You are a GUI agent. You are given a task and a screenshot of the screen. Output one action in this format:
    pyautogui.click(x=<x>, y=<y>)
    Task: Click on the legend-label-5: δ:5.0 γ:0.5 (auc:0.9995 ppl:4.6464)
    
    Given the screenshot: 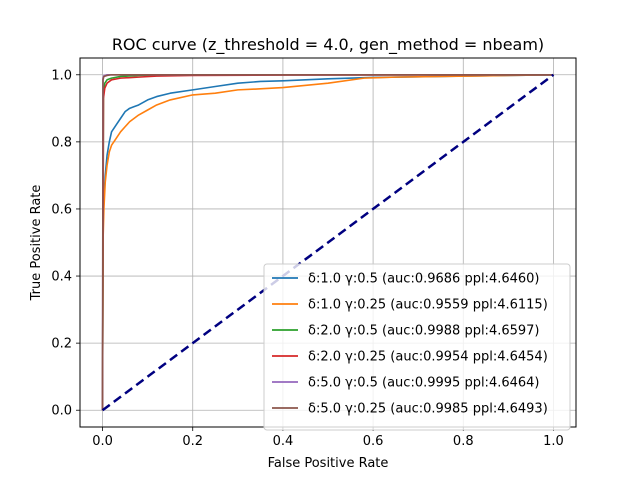 What is the action you would take?
    pyautogui.click(x=424, y=383)
    